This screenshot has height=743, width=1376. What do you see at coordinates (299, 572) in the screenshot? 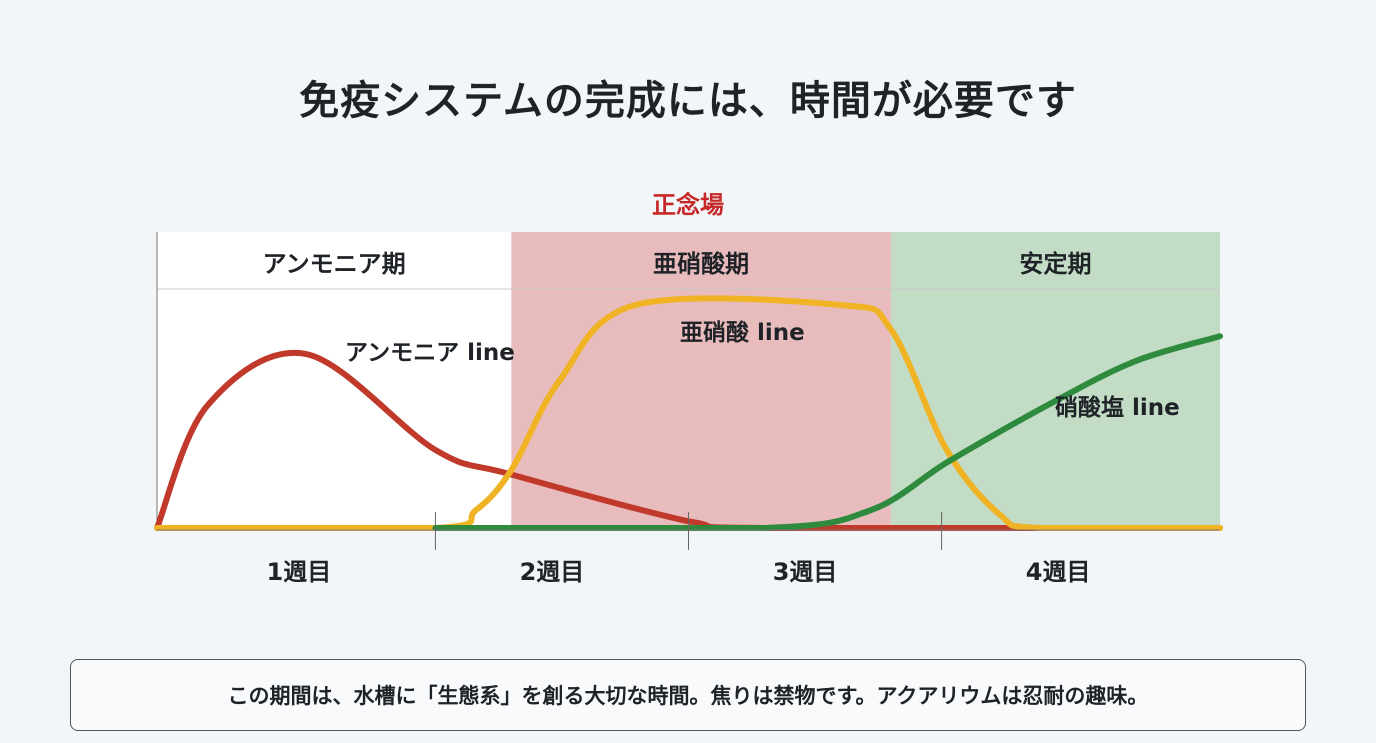
I see `x-tick-label: 1週目` at bounding box center [299, 572].